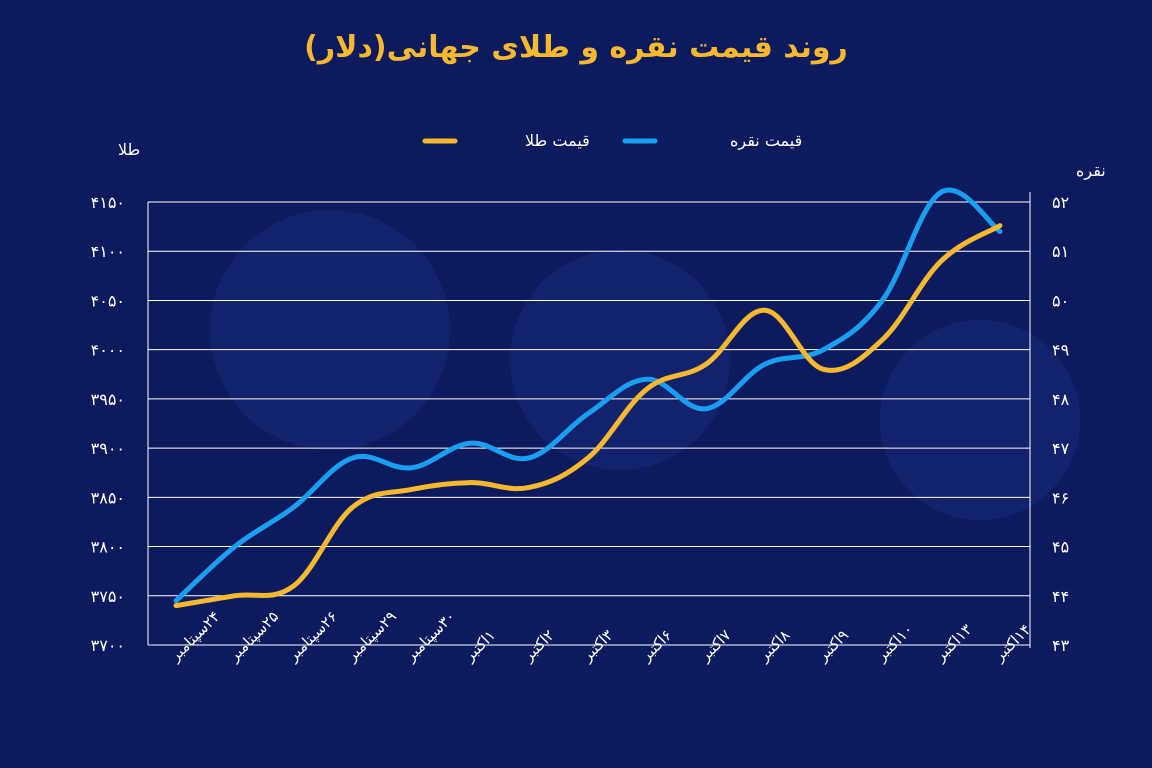  I want to click on left-tick-label: ۴۰۰۰, so click(108, 350).